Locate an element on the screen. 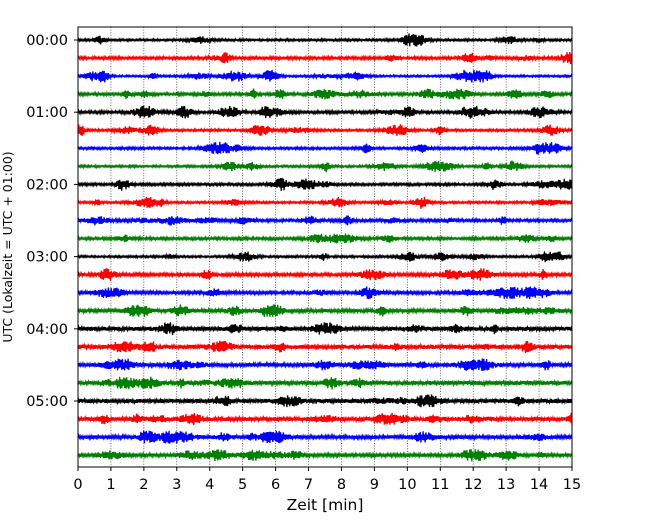  trace-03:00 is located at coordinates (325, 257).